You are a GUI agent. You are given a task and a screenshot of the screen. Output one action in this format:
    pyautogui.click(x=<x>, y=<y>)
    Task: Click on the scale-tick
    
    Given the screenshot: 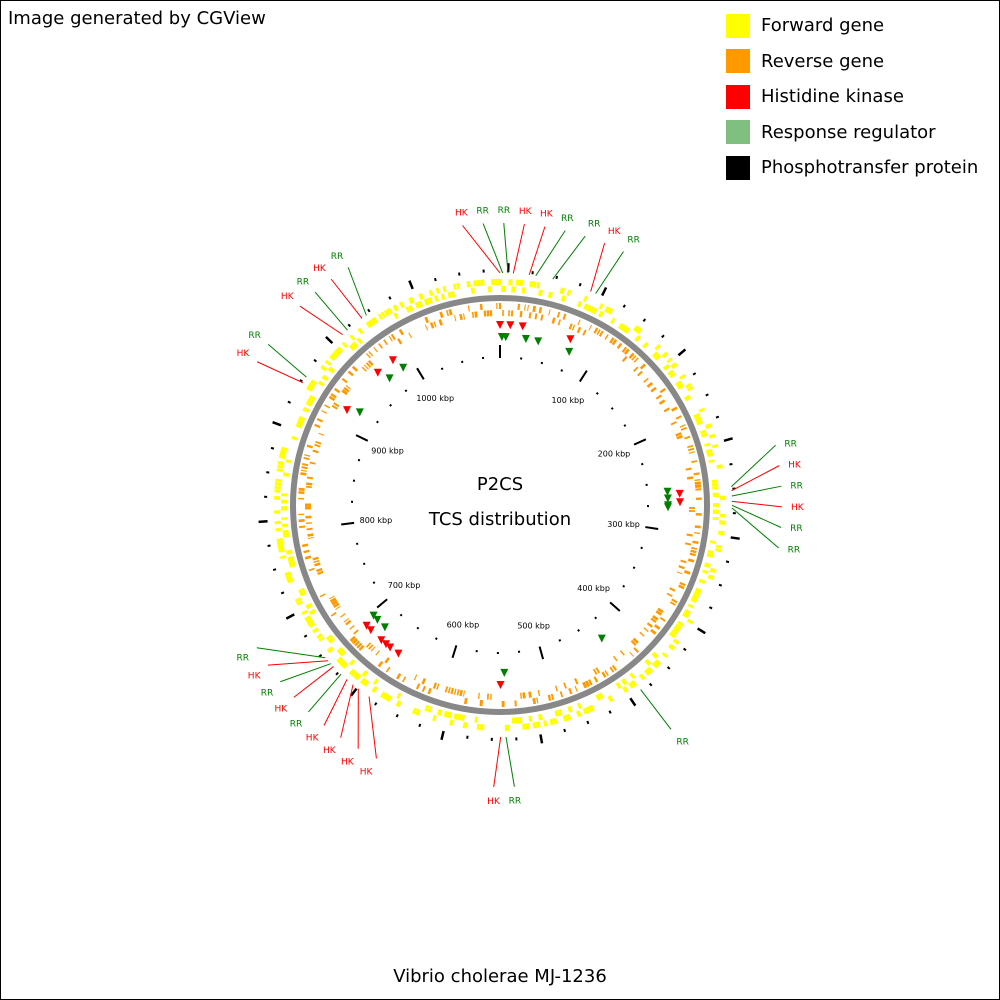 What is the action you would take?
    pyautogui.click(x=615, y=606)
    